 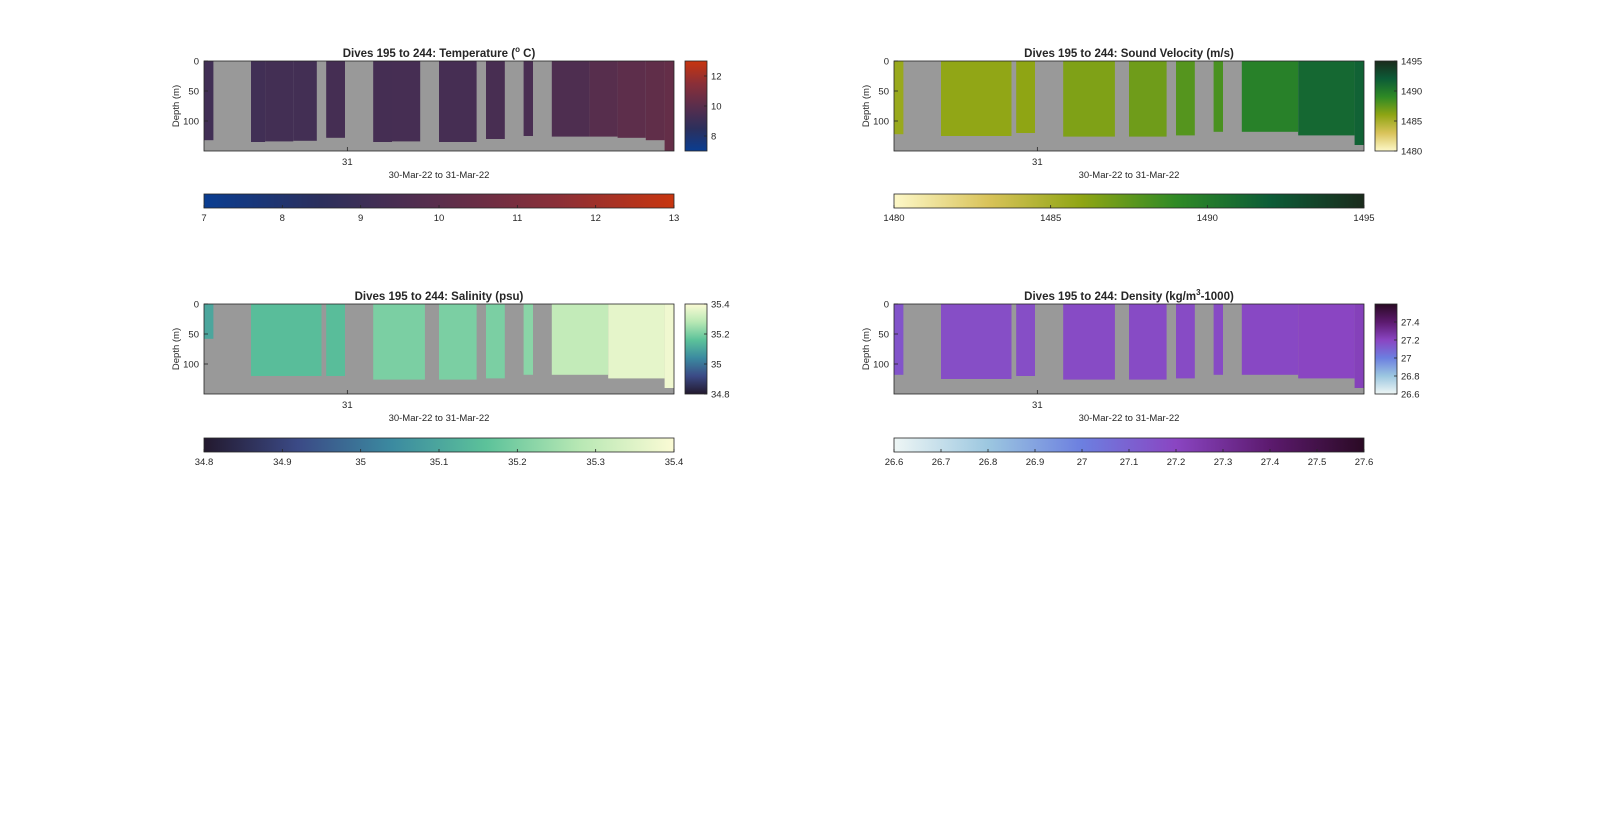 I want to click on chart-title: Dives 195 to 244: Salinity (psu), so click(x=439, y=297).